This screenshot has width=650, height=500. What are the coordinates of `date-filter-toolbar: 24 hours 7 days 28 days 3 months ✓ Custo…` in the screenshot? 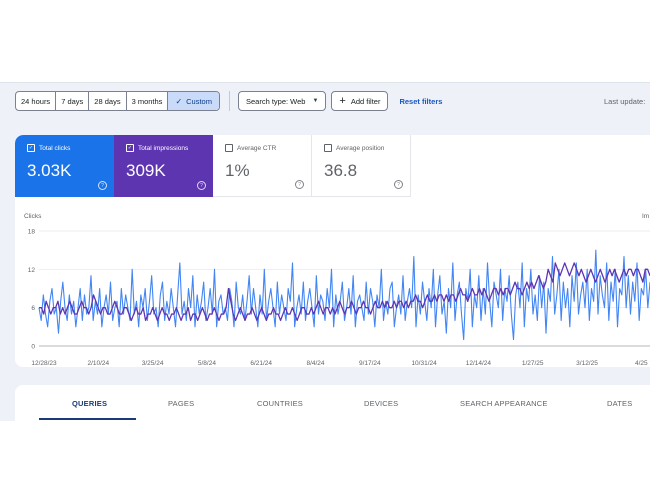 It's located at (228, 101).